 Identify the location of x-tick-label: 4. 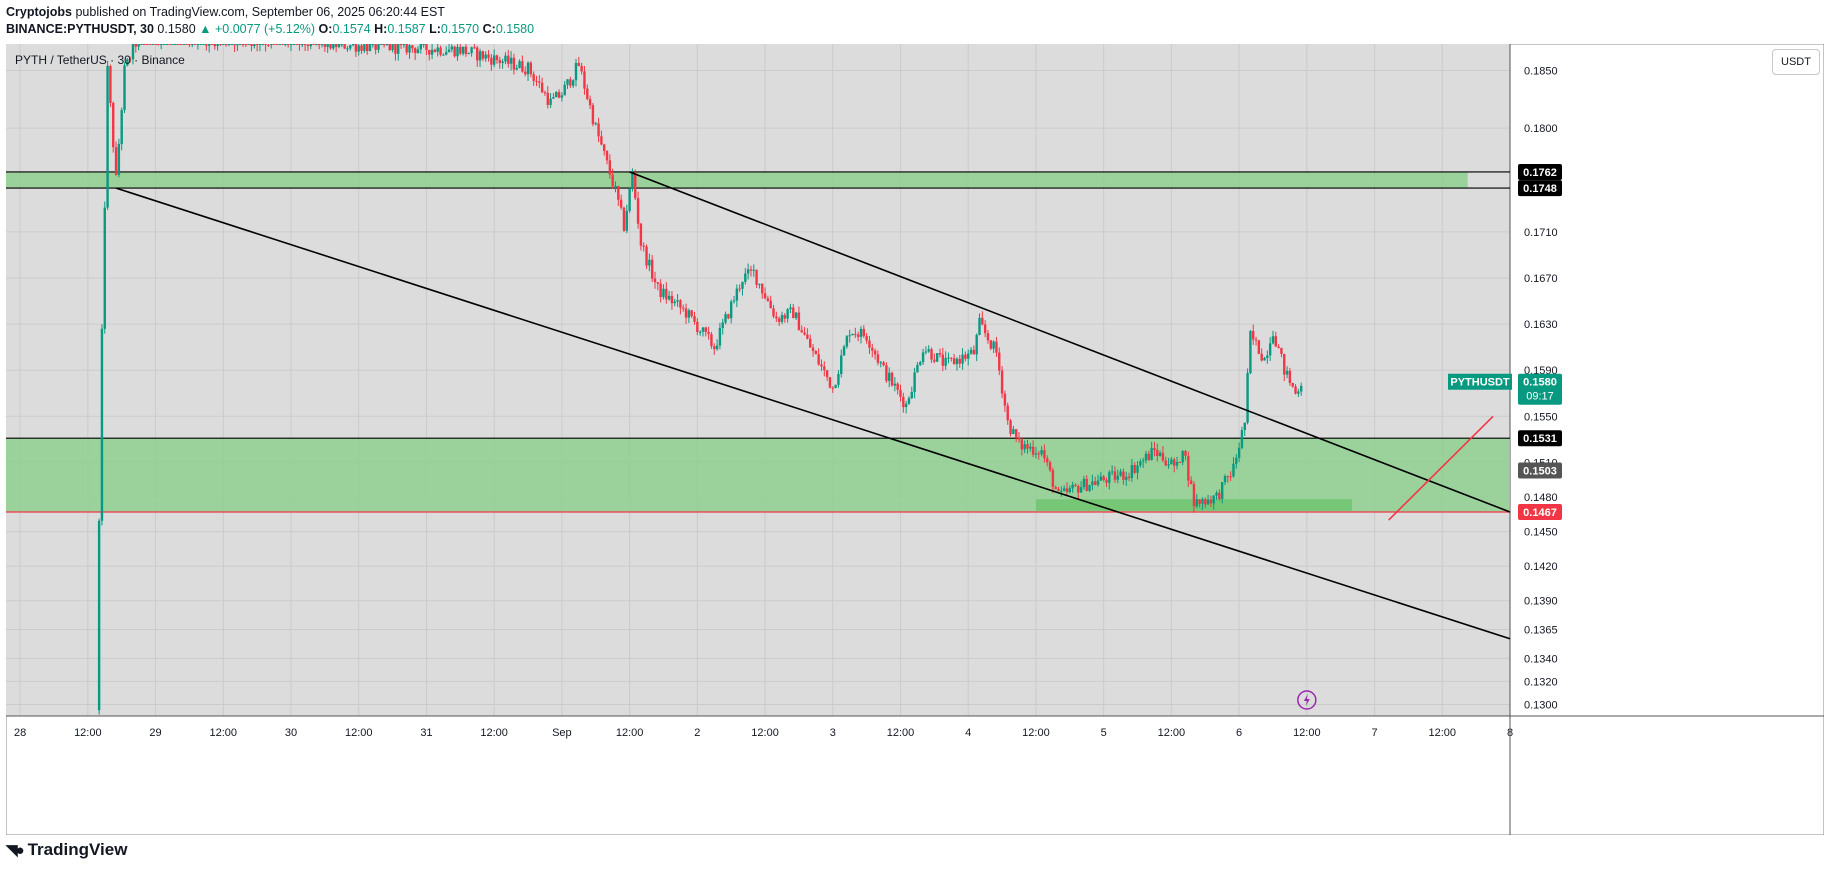
(968, 733).